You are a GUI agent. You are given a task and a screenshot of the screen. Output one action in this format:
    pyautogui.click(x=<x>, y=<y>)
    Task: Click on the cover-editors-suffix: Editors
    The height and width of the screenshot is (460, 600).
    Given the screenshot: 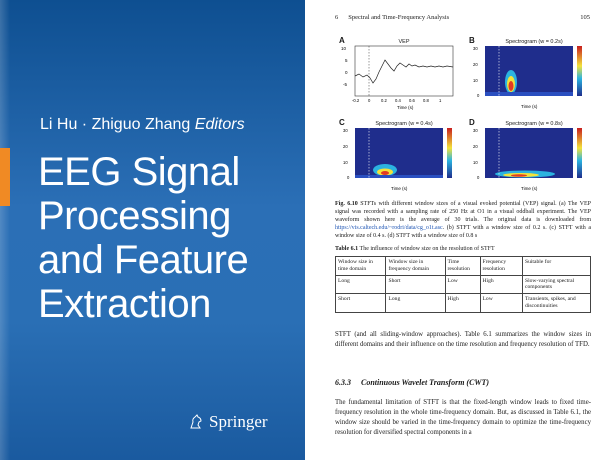 What is the action you would take?
    pyautogui.click(x=219, y=124)
    